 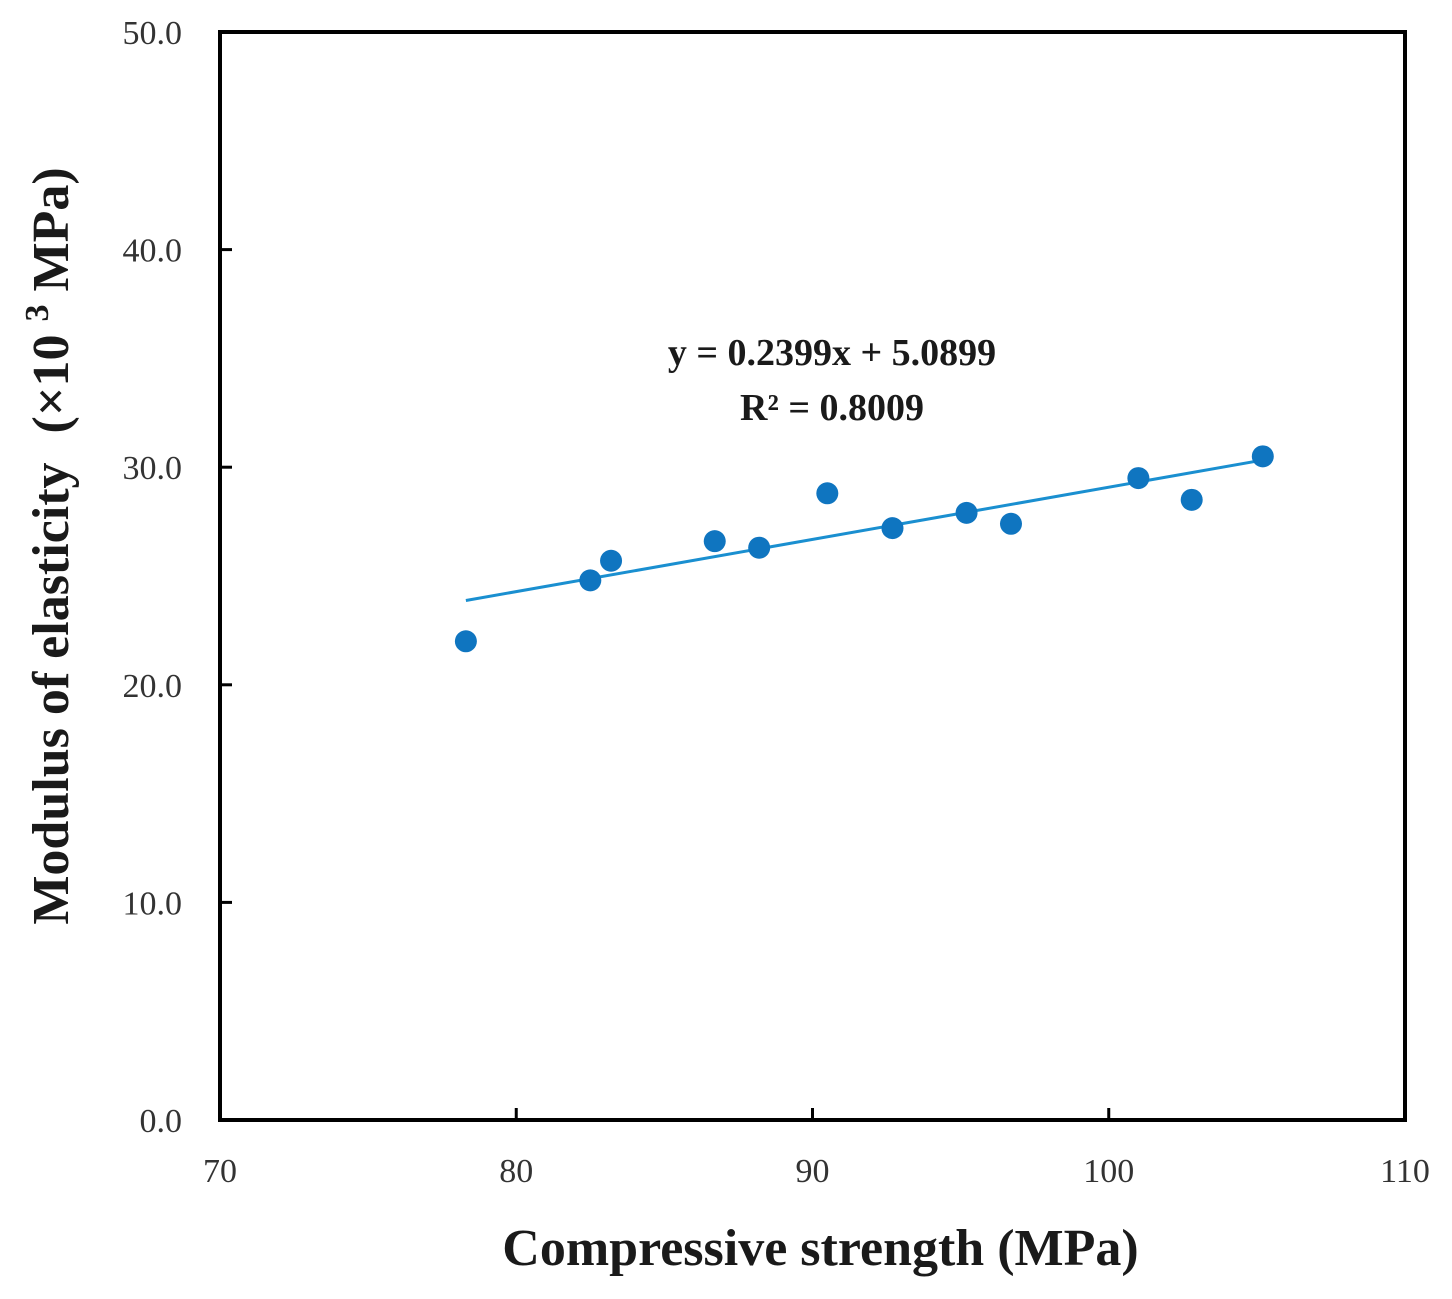 I want to click on trendline-equation: y = 0.2399x + 5.0899, so click(x=832, y=353).